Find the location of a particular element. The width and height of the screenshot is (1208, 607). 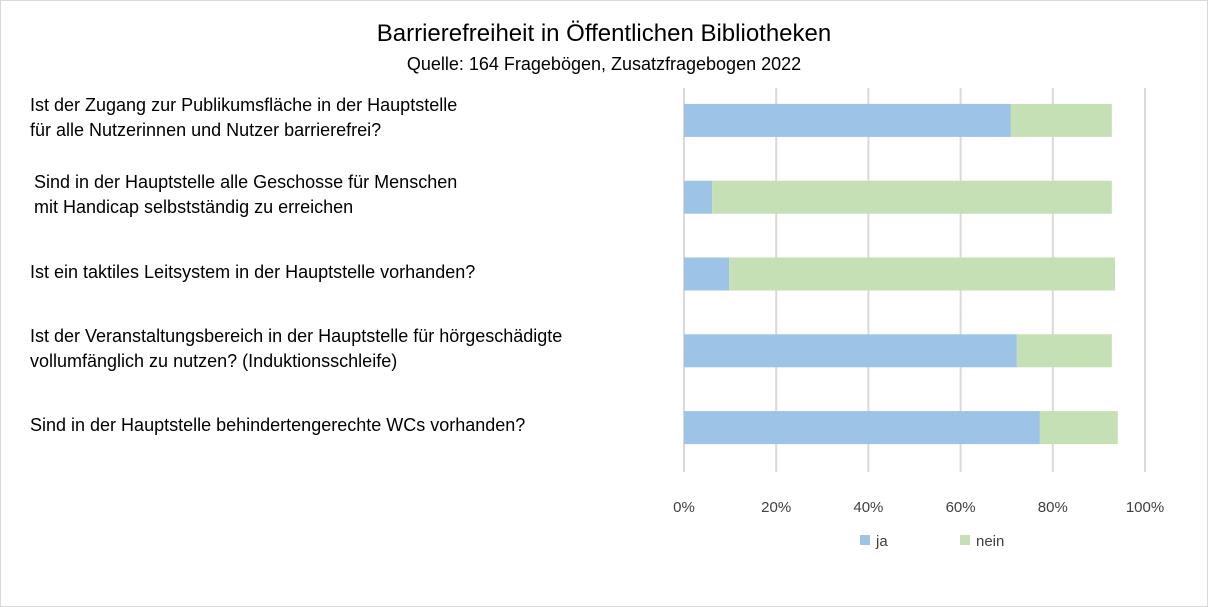

legend-label-ja: ja is located at coordinates (881, 541).